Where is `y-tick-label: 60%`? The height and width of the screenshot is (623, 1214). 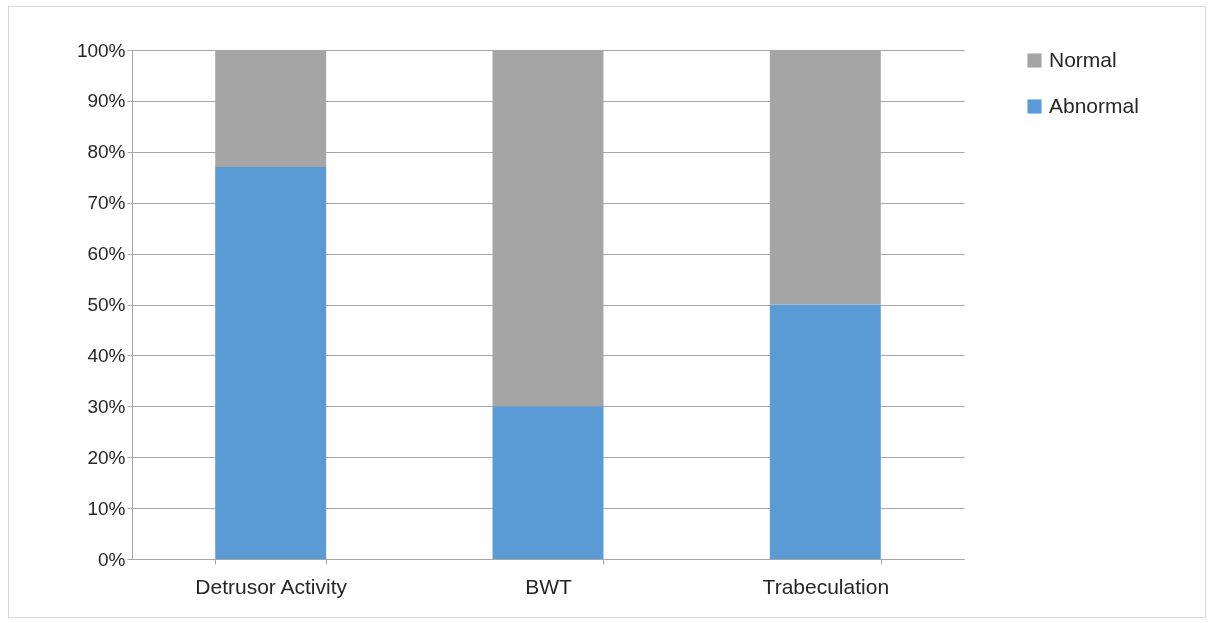
y-tick-label: 60% is located at coordinates (106, 254).